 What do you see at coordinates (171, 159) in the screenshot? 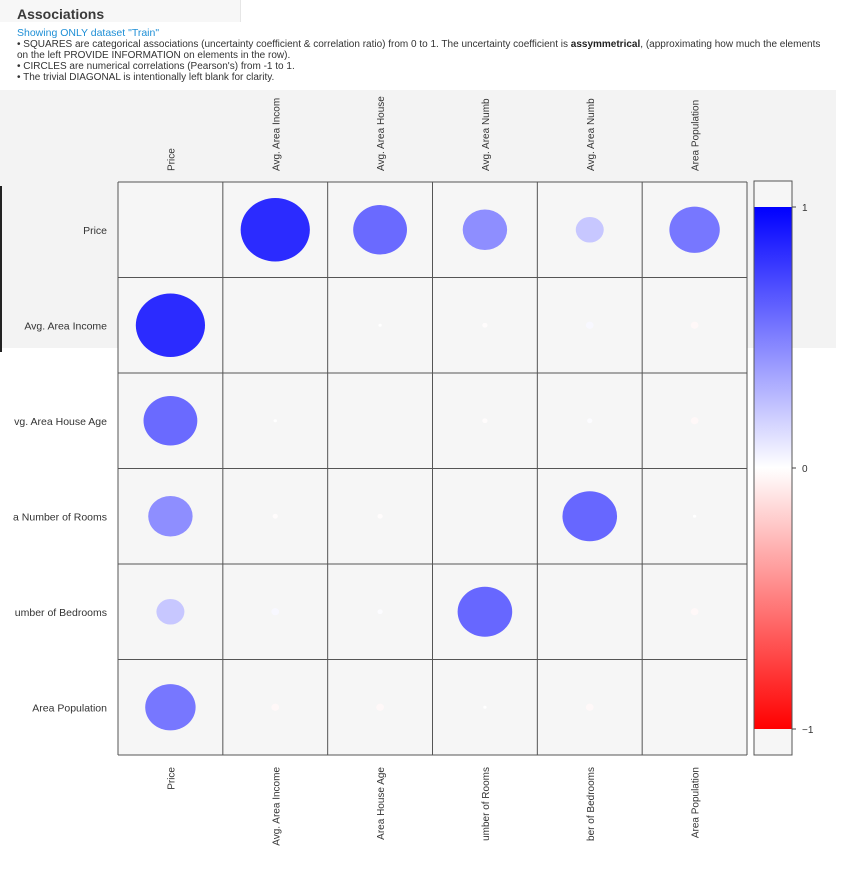
I see `top-axis-label: Price` at bounding box center [171, 159].